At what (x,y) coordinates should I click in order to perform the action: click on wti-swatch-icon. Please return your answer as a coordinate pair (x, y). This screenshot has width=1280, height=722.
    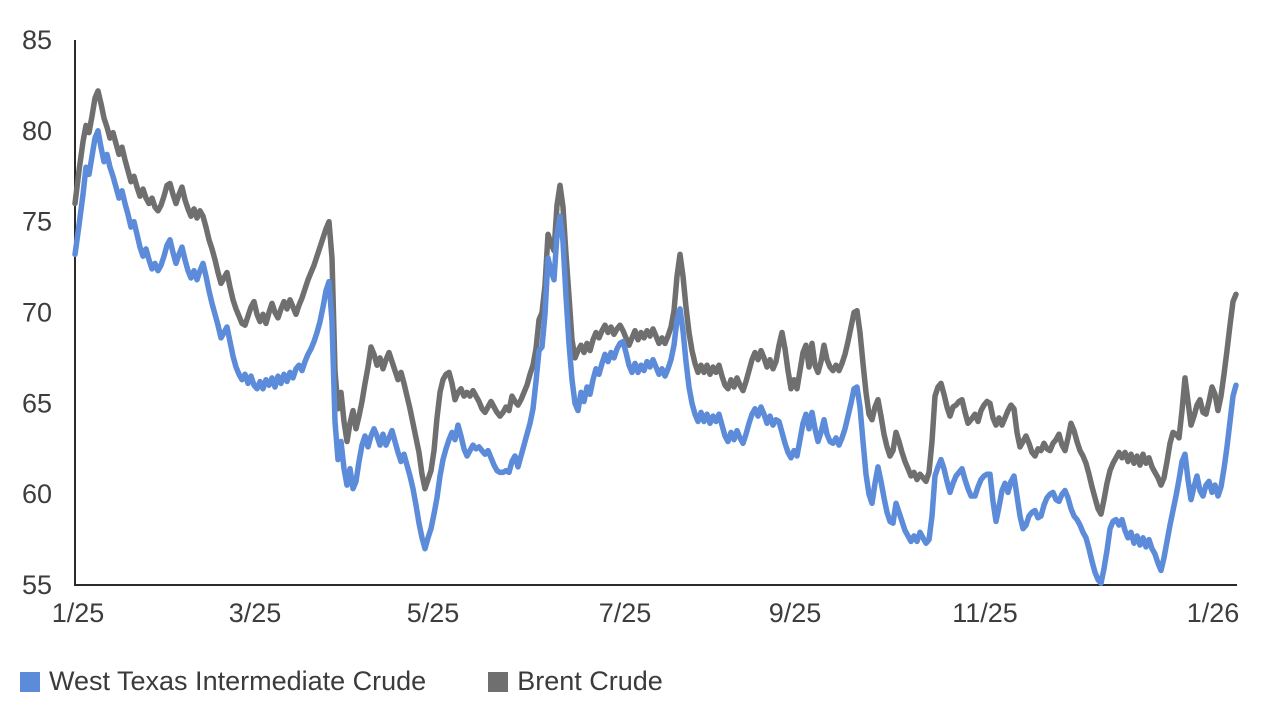
    Looking at the image, I should click on (30, 681).